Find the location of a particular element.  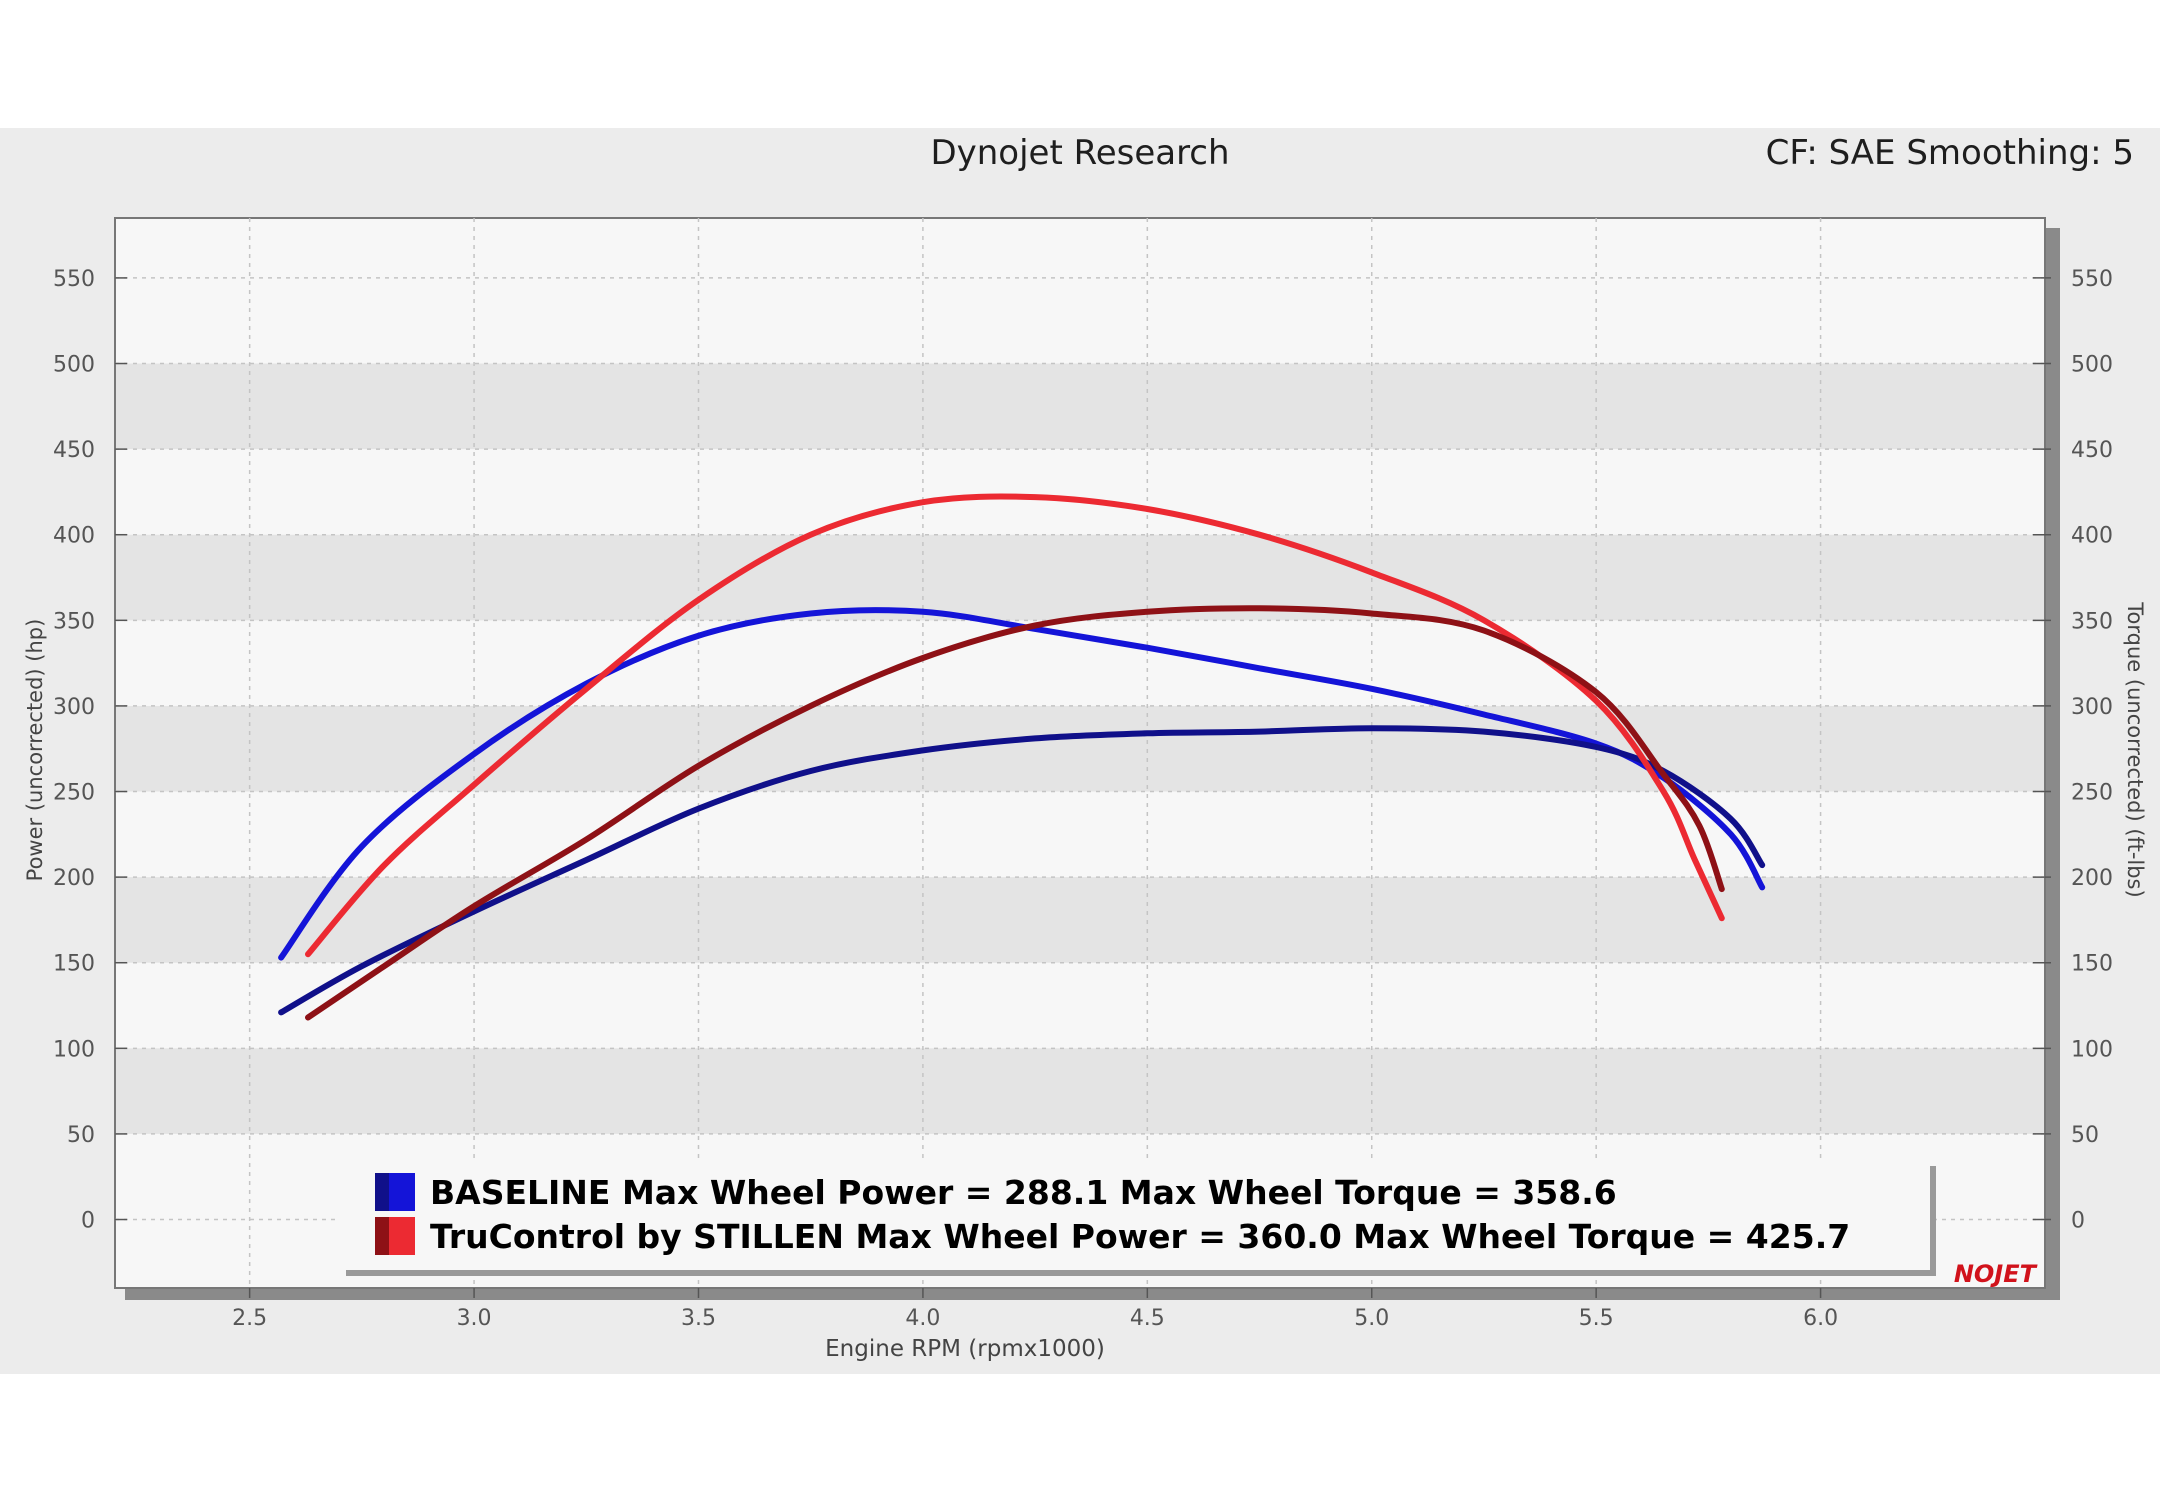

y-tick-label-left: 300 is located at coordinates (74, 707).